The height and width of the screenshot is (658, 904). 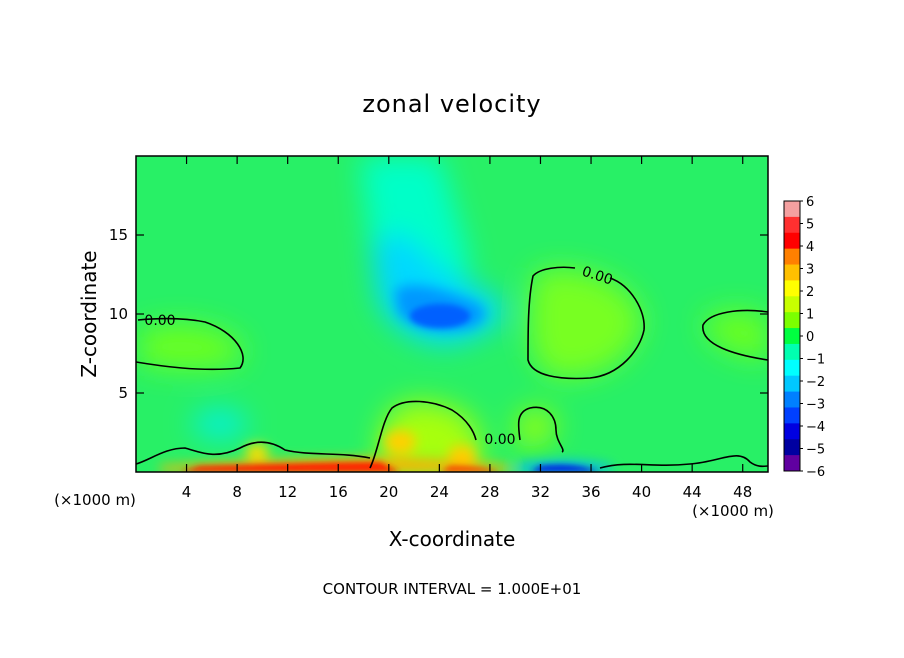 I want to click on positive-cell-far-right, so click(x=736, y=335).